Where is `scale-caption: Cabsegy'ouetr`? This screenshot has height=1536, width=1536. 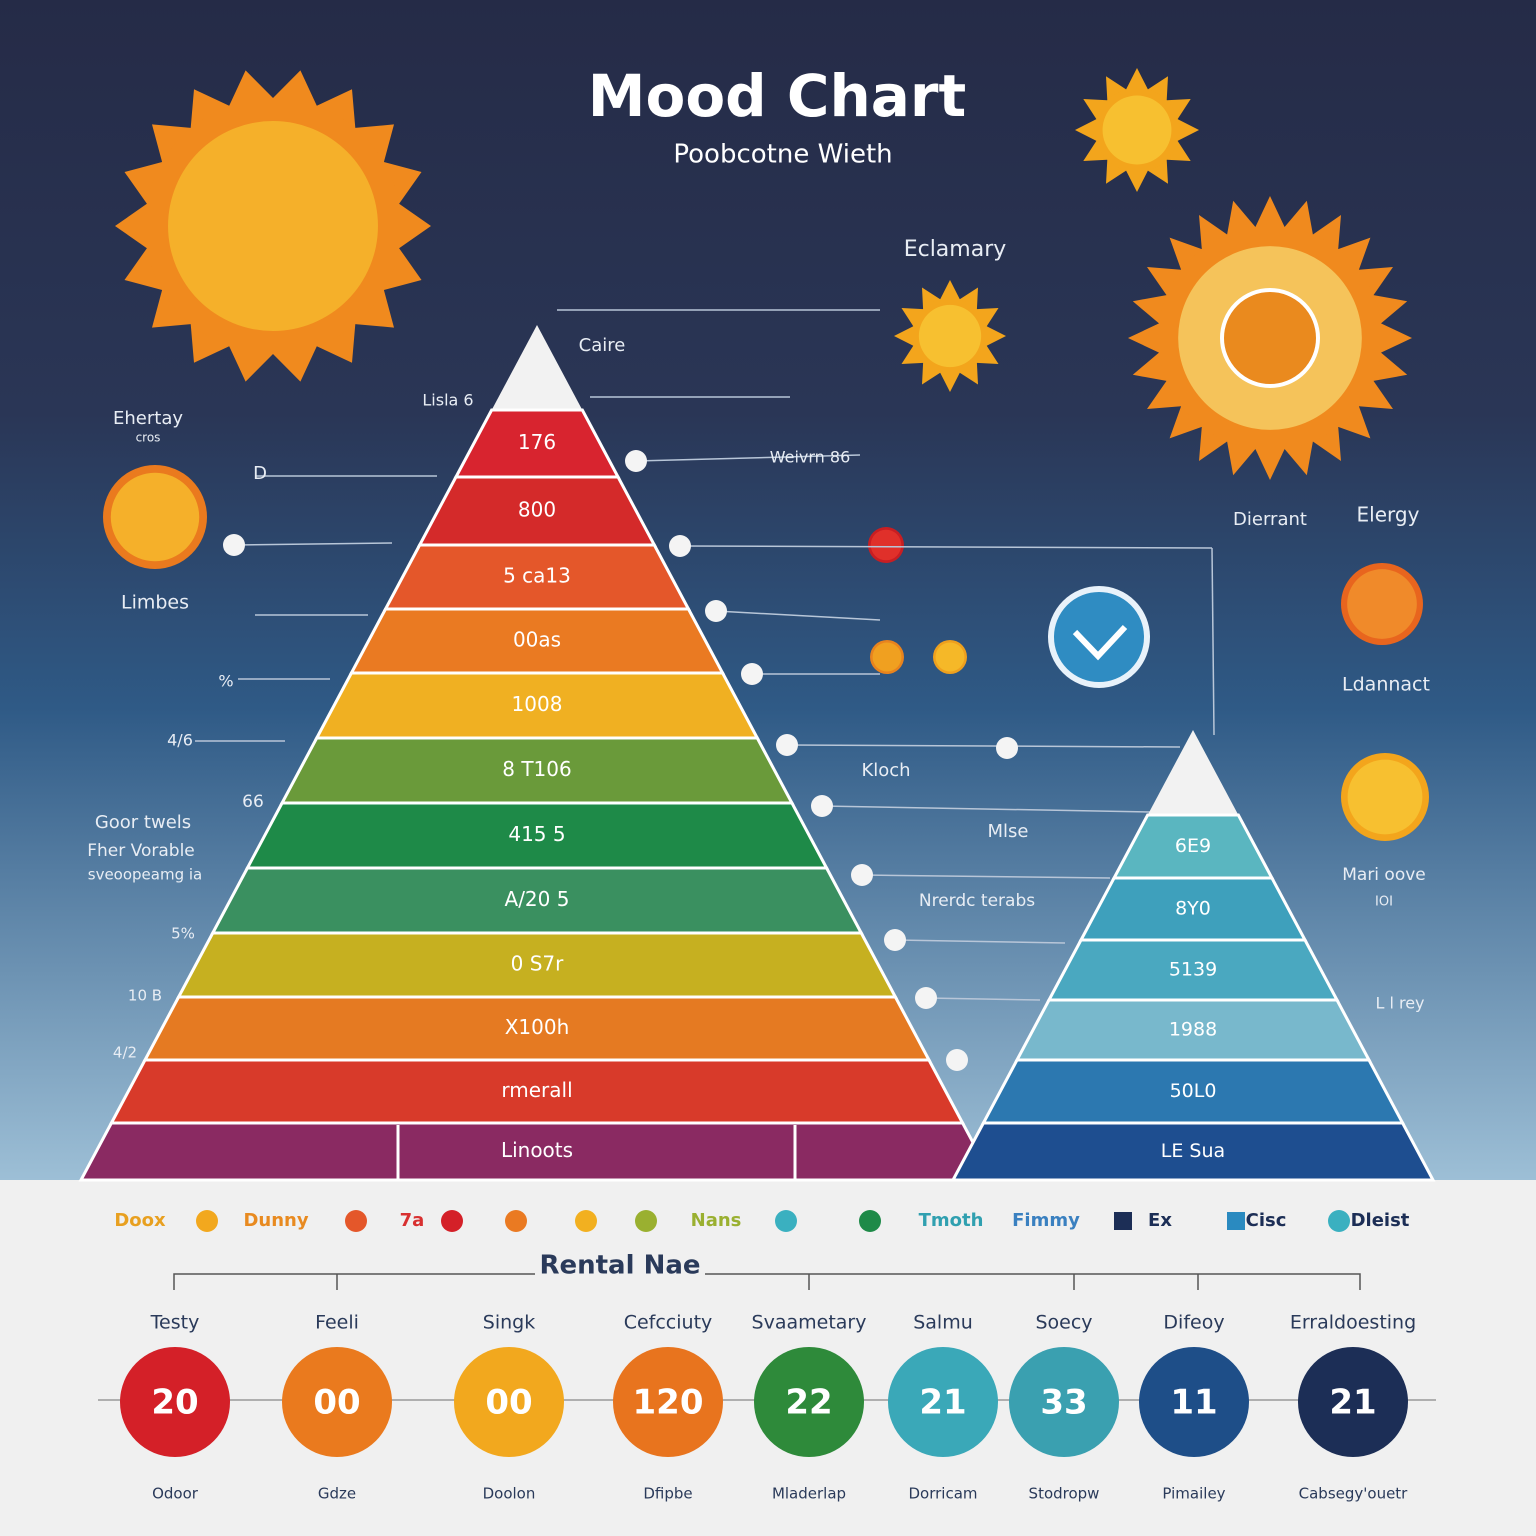 scale-caption: Cabsegy'ouetr is located at coordinates (1354, 1494).